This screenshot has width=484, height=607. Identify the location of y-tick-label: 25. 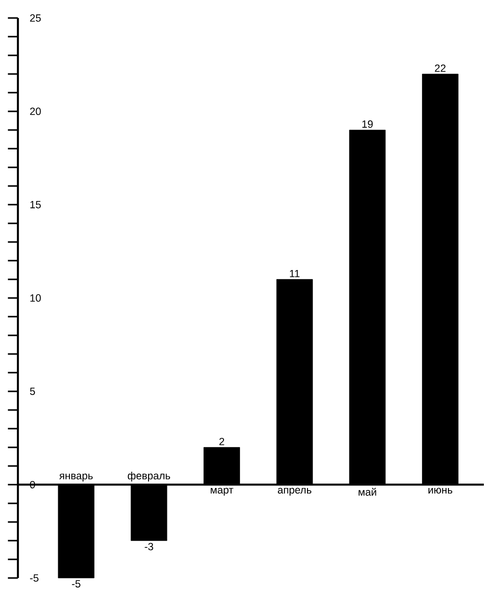
(35, 18).